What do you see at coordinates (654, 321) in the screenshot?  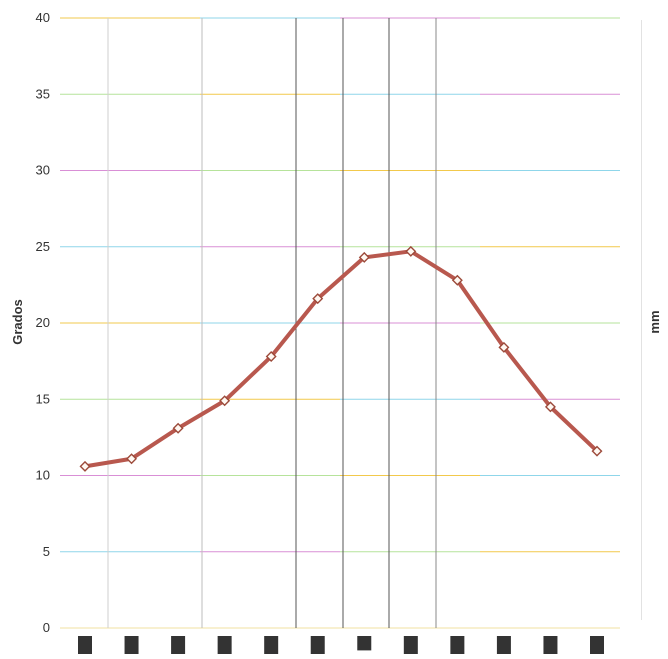 I see `y2-axis-title: mm` at bounding box center [654, 321].